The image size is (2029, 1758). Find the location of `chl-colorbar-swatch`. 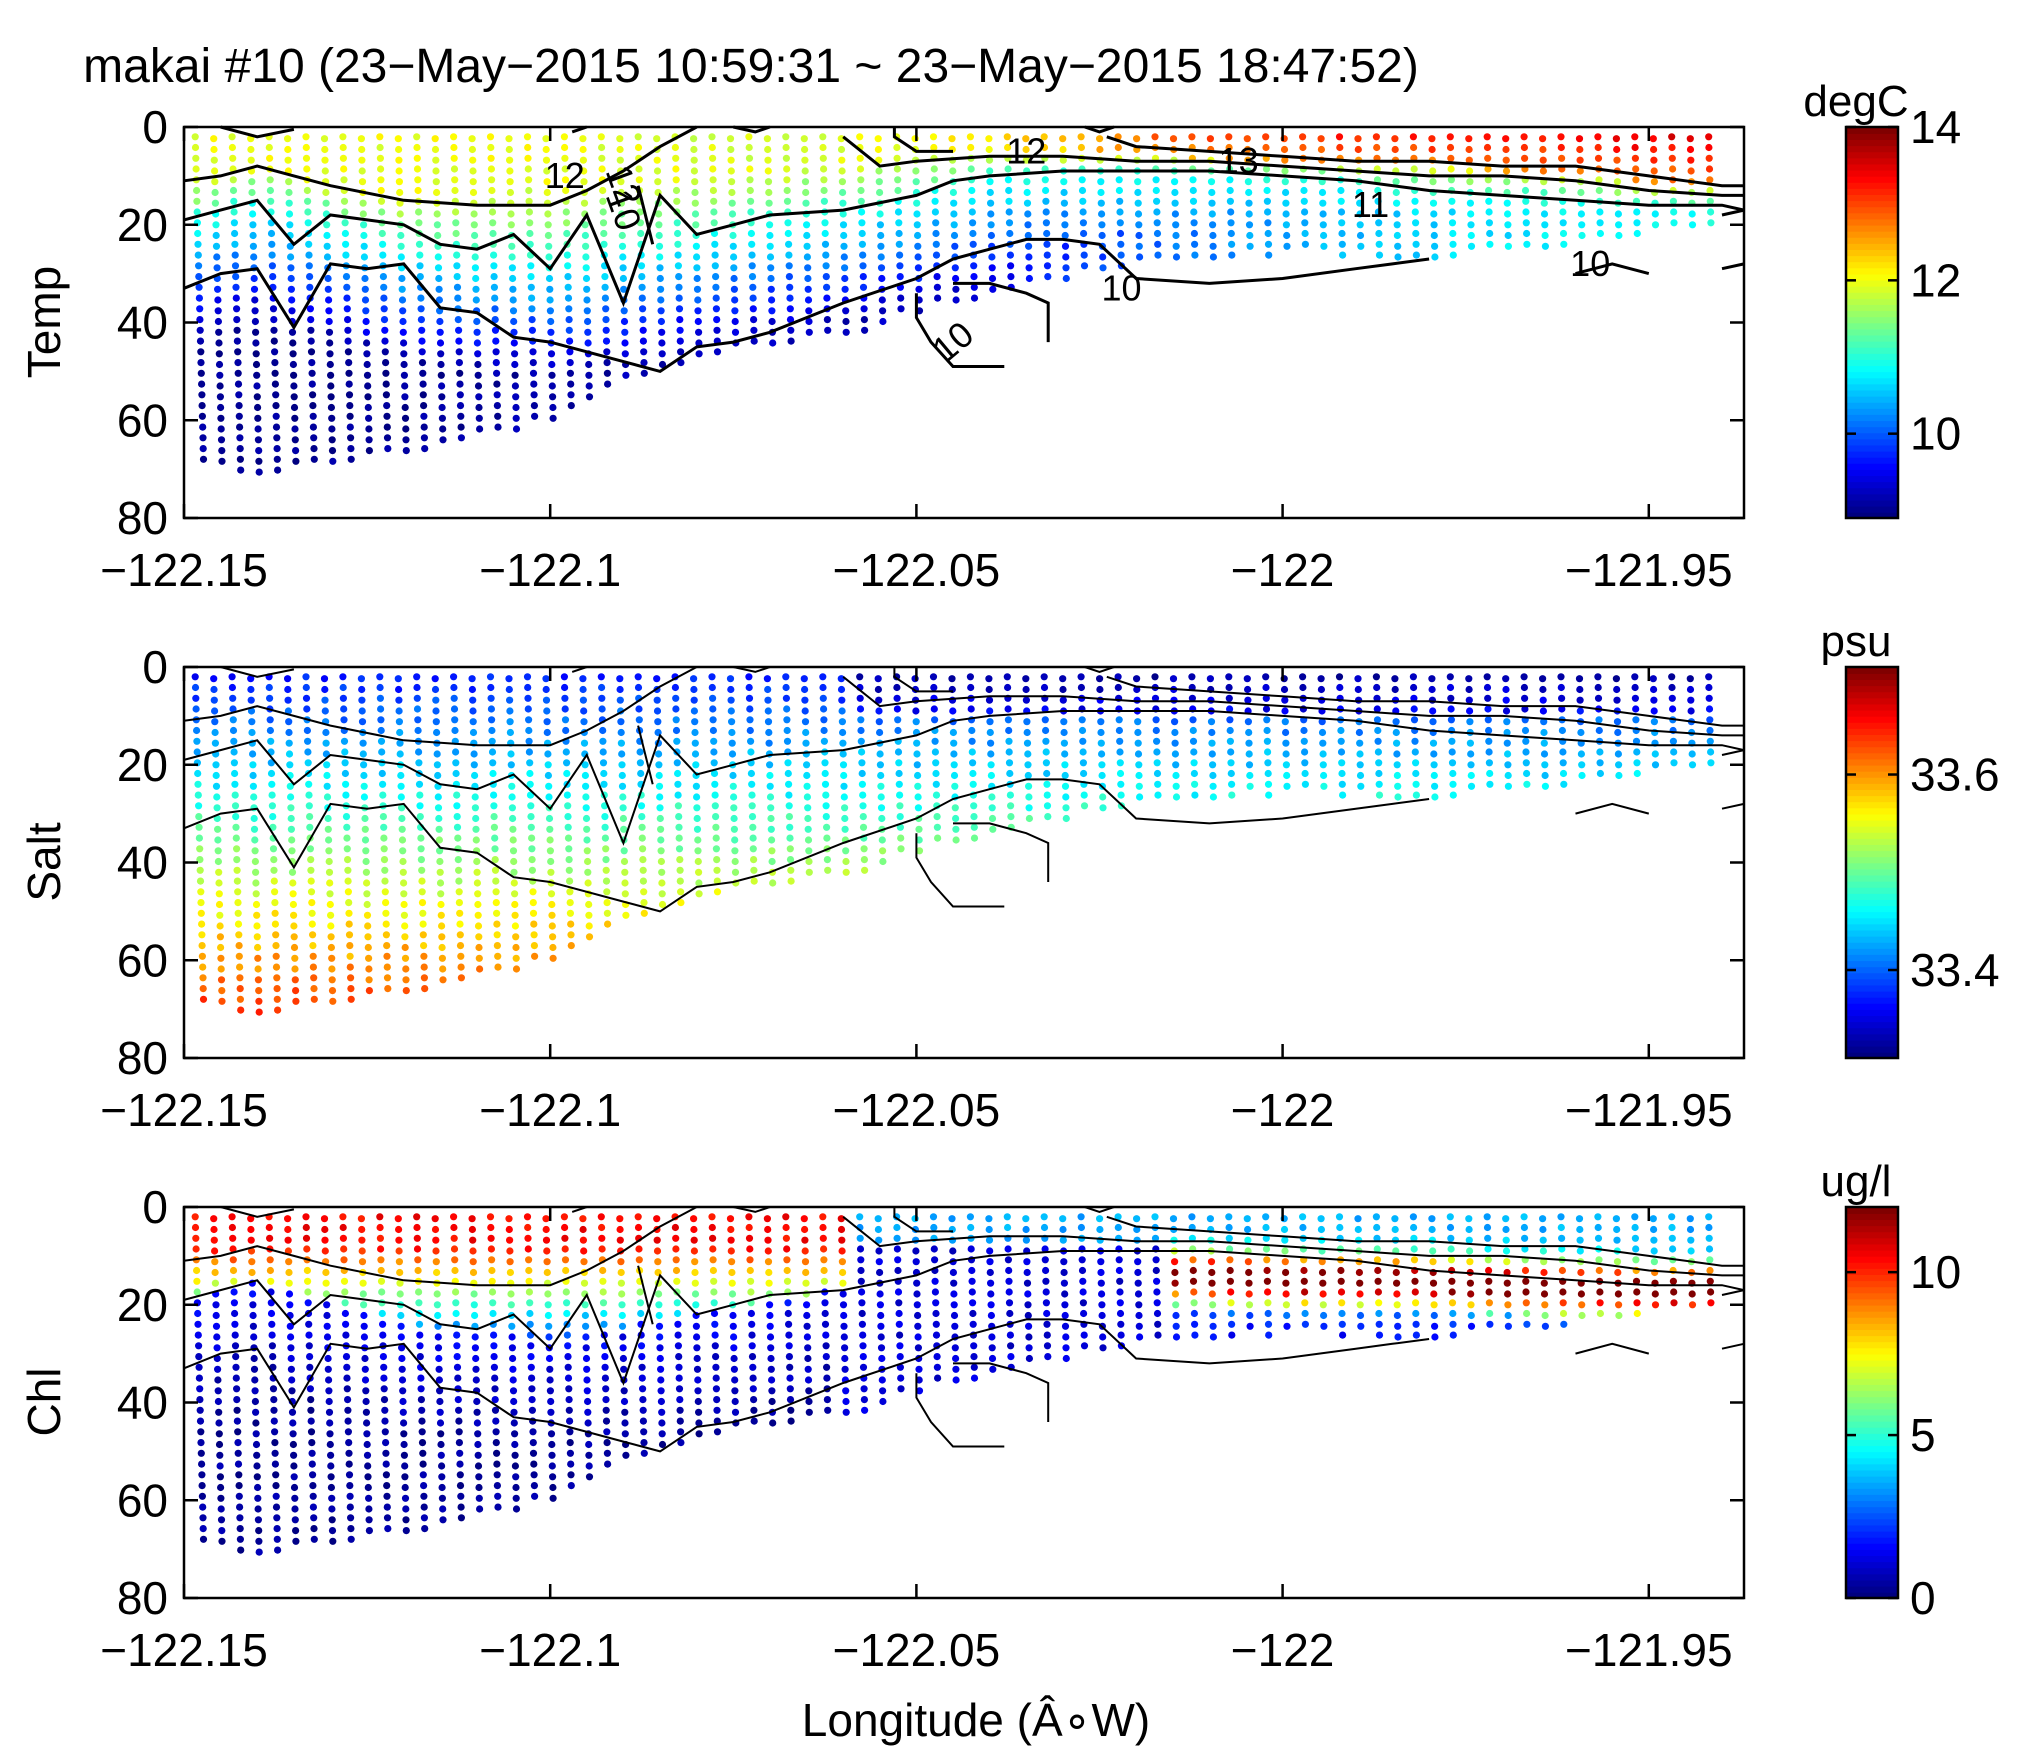

chl-colorbar-swatch is located at coordinates (1872, 1241).